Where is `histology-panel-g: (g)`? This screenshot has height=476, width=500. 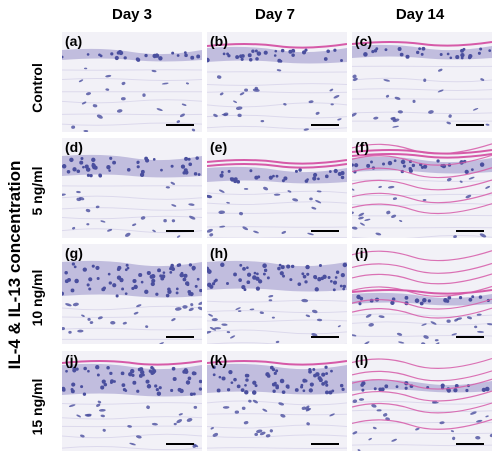 histology-panel-g: (g) is located at coordinates (132, 294).